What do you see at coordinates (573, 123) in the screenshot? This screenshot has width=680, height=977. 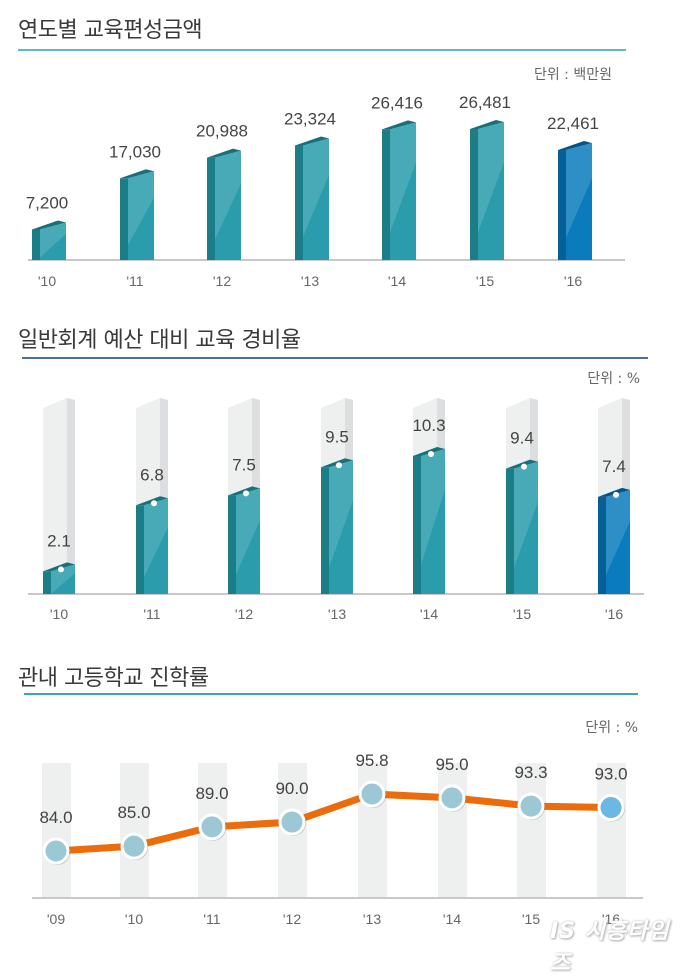 I see `chart1-value-label: 22,461` at bounding box center [573, 123].